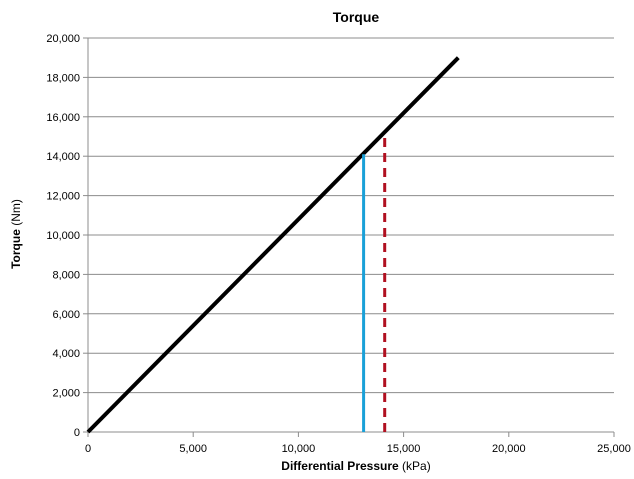 The height and width of the screenshot is (479, 634). Describe the element at coordinates (340, 466) in the screenshot. I see `x-axis-title-bold: Differential Pressure` at that location.